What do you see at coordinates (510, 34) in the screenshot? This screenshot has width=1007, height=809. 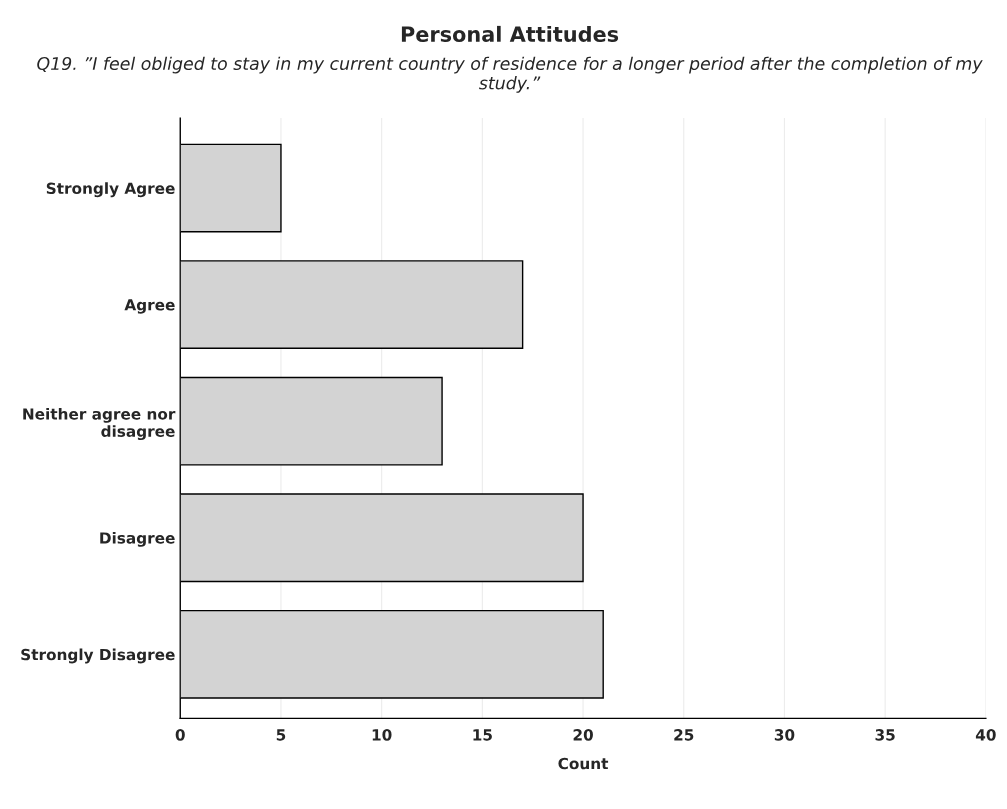 I see `chart-title: Personal Attitudes` at bounding box center [510, 34].